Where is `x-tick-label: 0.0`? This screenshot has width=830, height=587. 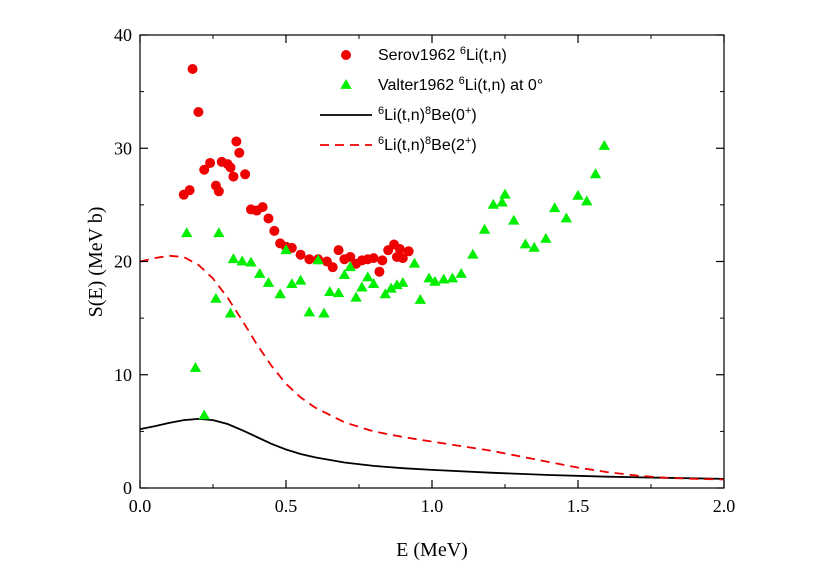
x-tick-label: 0.0 is located at coordinates (140, 506).